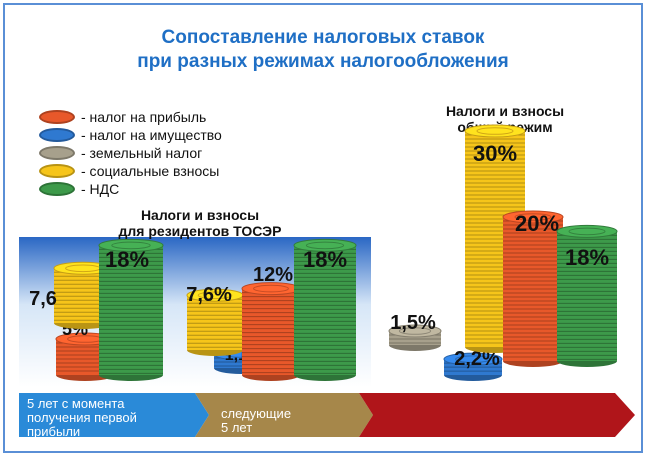 This screenshot has width=646, height=459. I want to click on legend-label: - НДС, so click(100, 189).